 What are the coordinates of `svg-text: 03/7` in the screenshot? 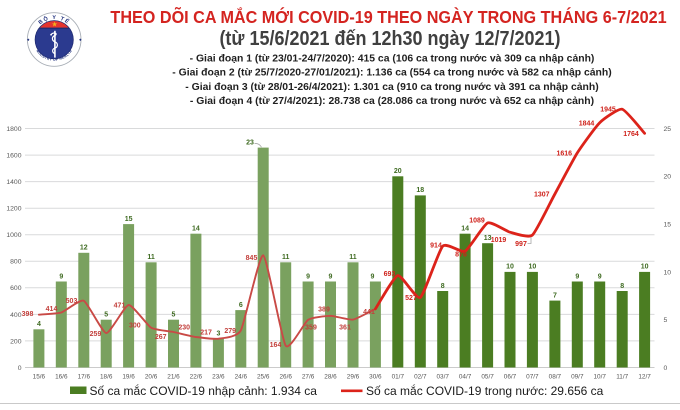 It's located at (442, 377).